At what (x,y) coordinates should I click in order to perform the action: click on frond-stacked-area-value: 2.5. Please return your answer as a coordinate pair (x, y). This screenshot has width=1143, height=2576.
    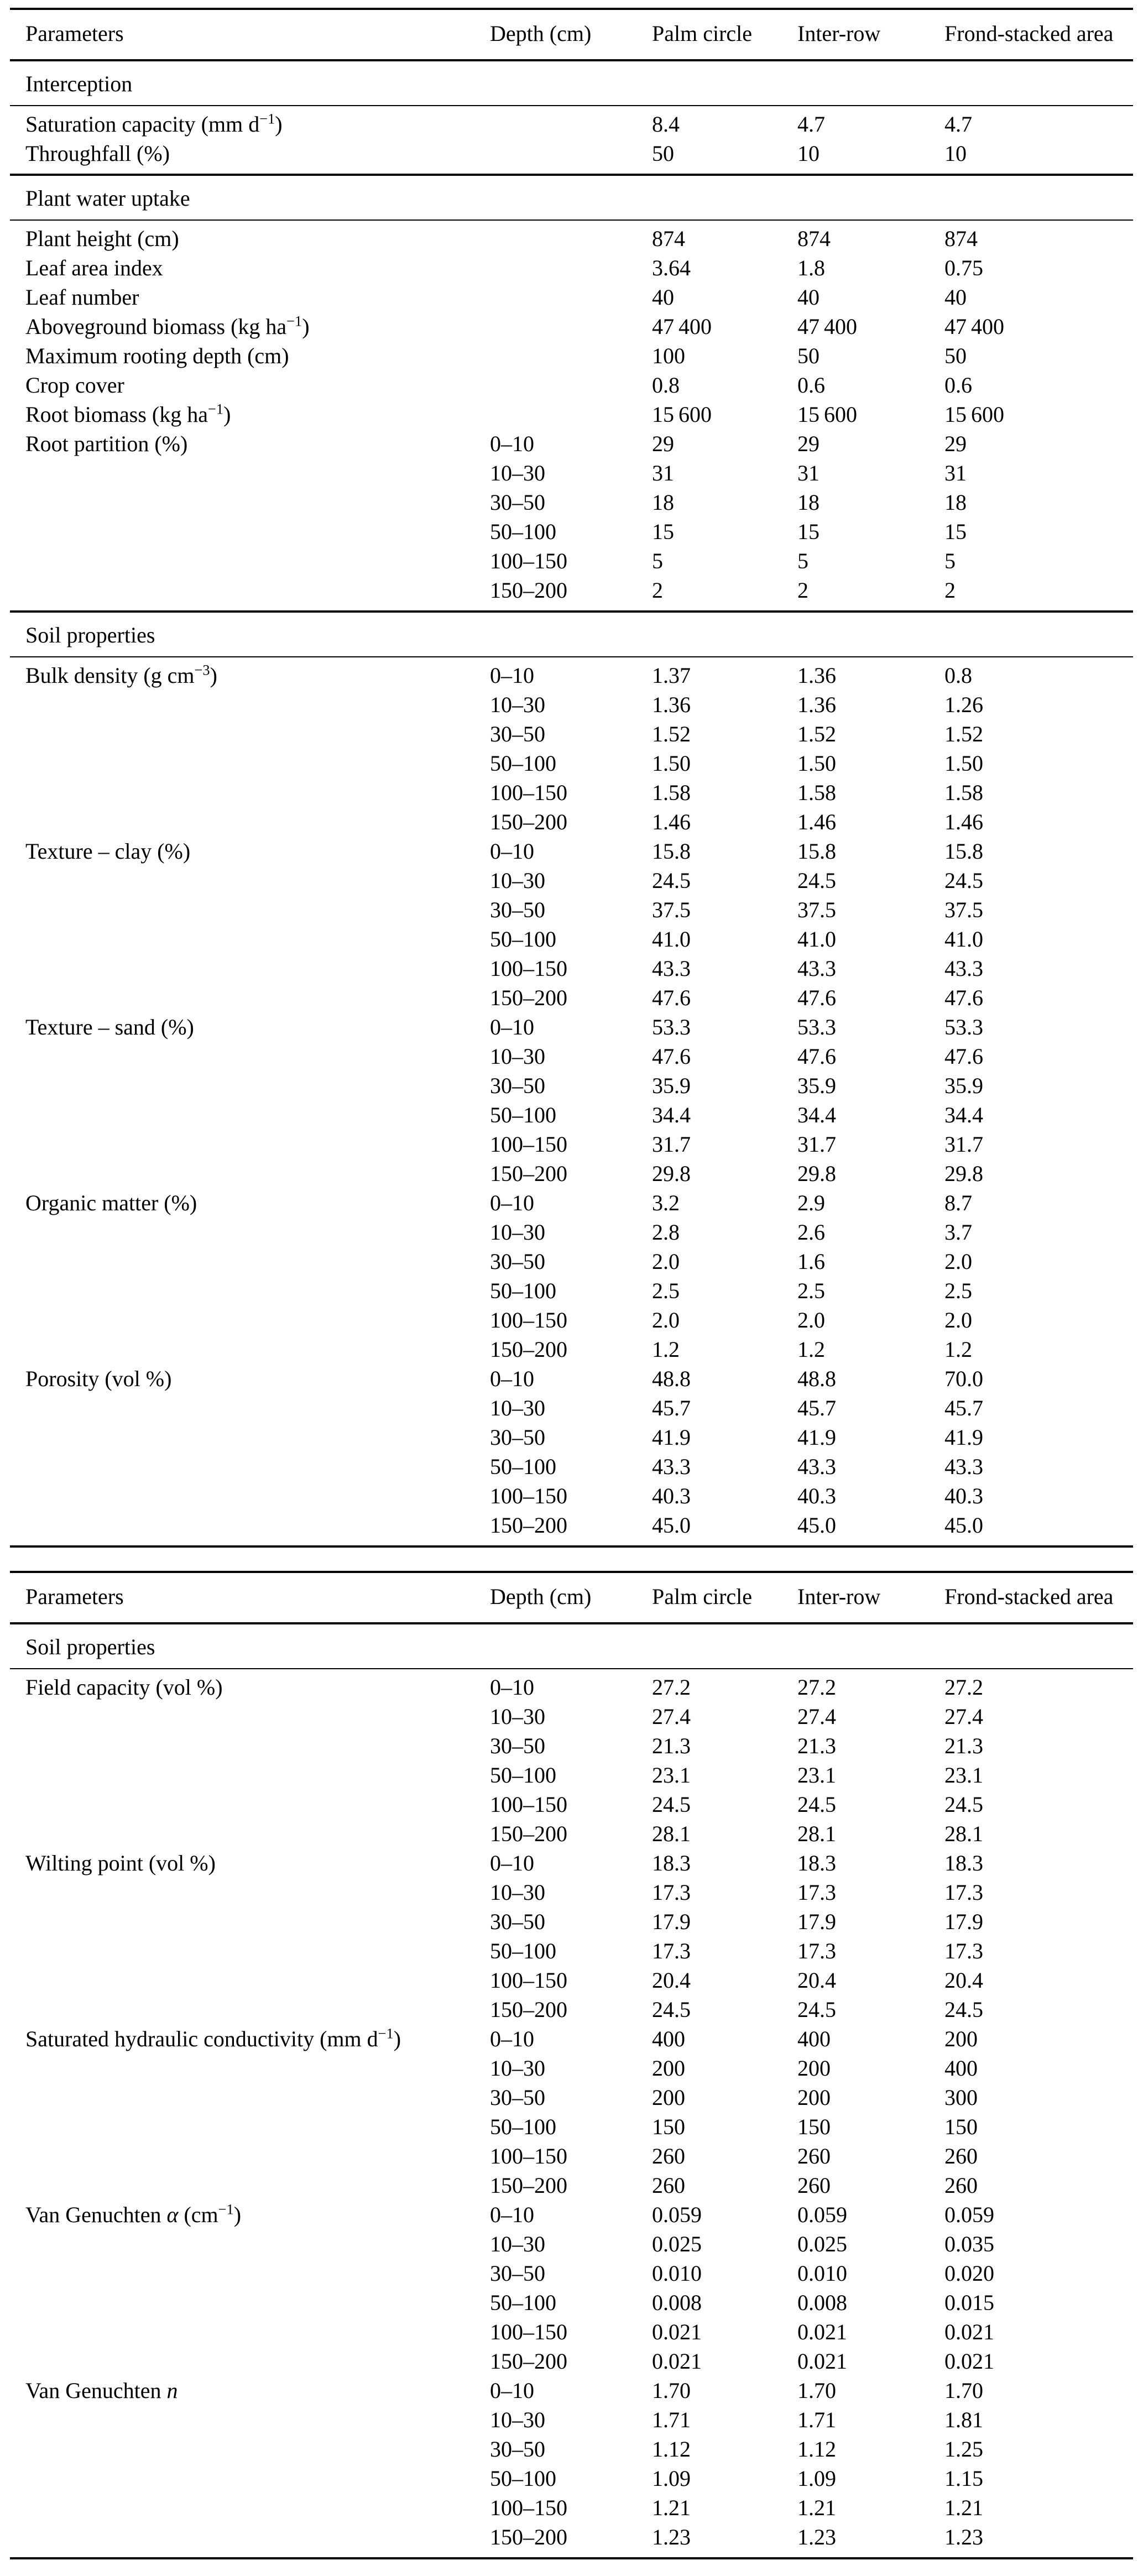
    Looking at the image, I should click on (958, 1290).